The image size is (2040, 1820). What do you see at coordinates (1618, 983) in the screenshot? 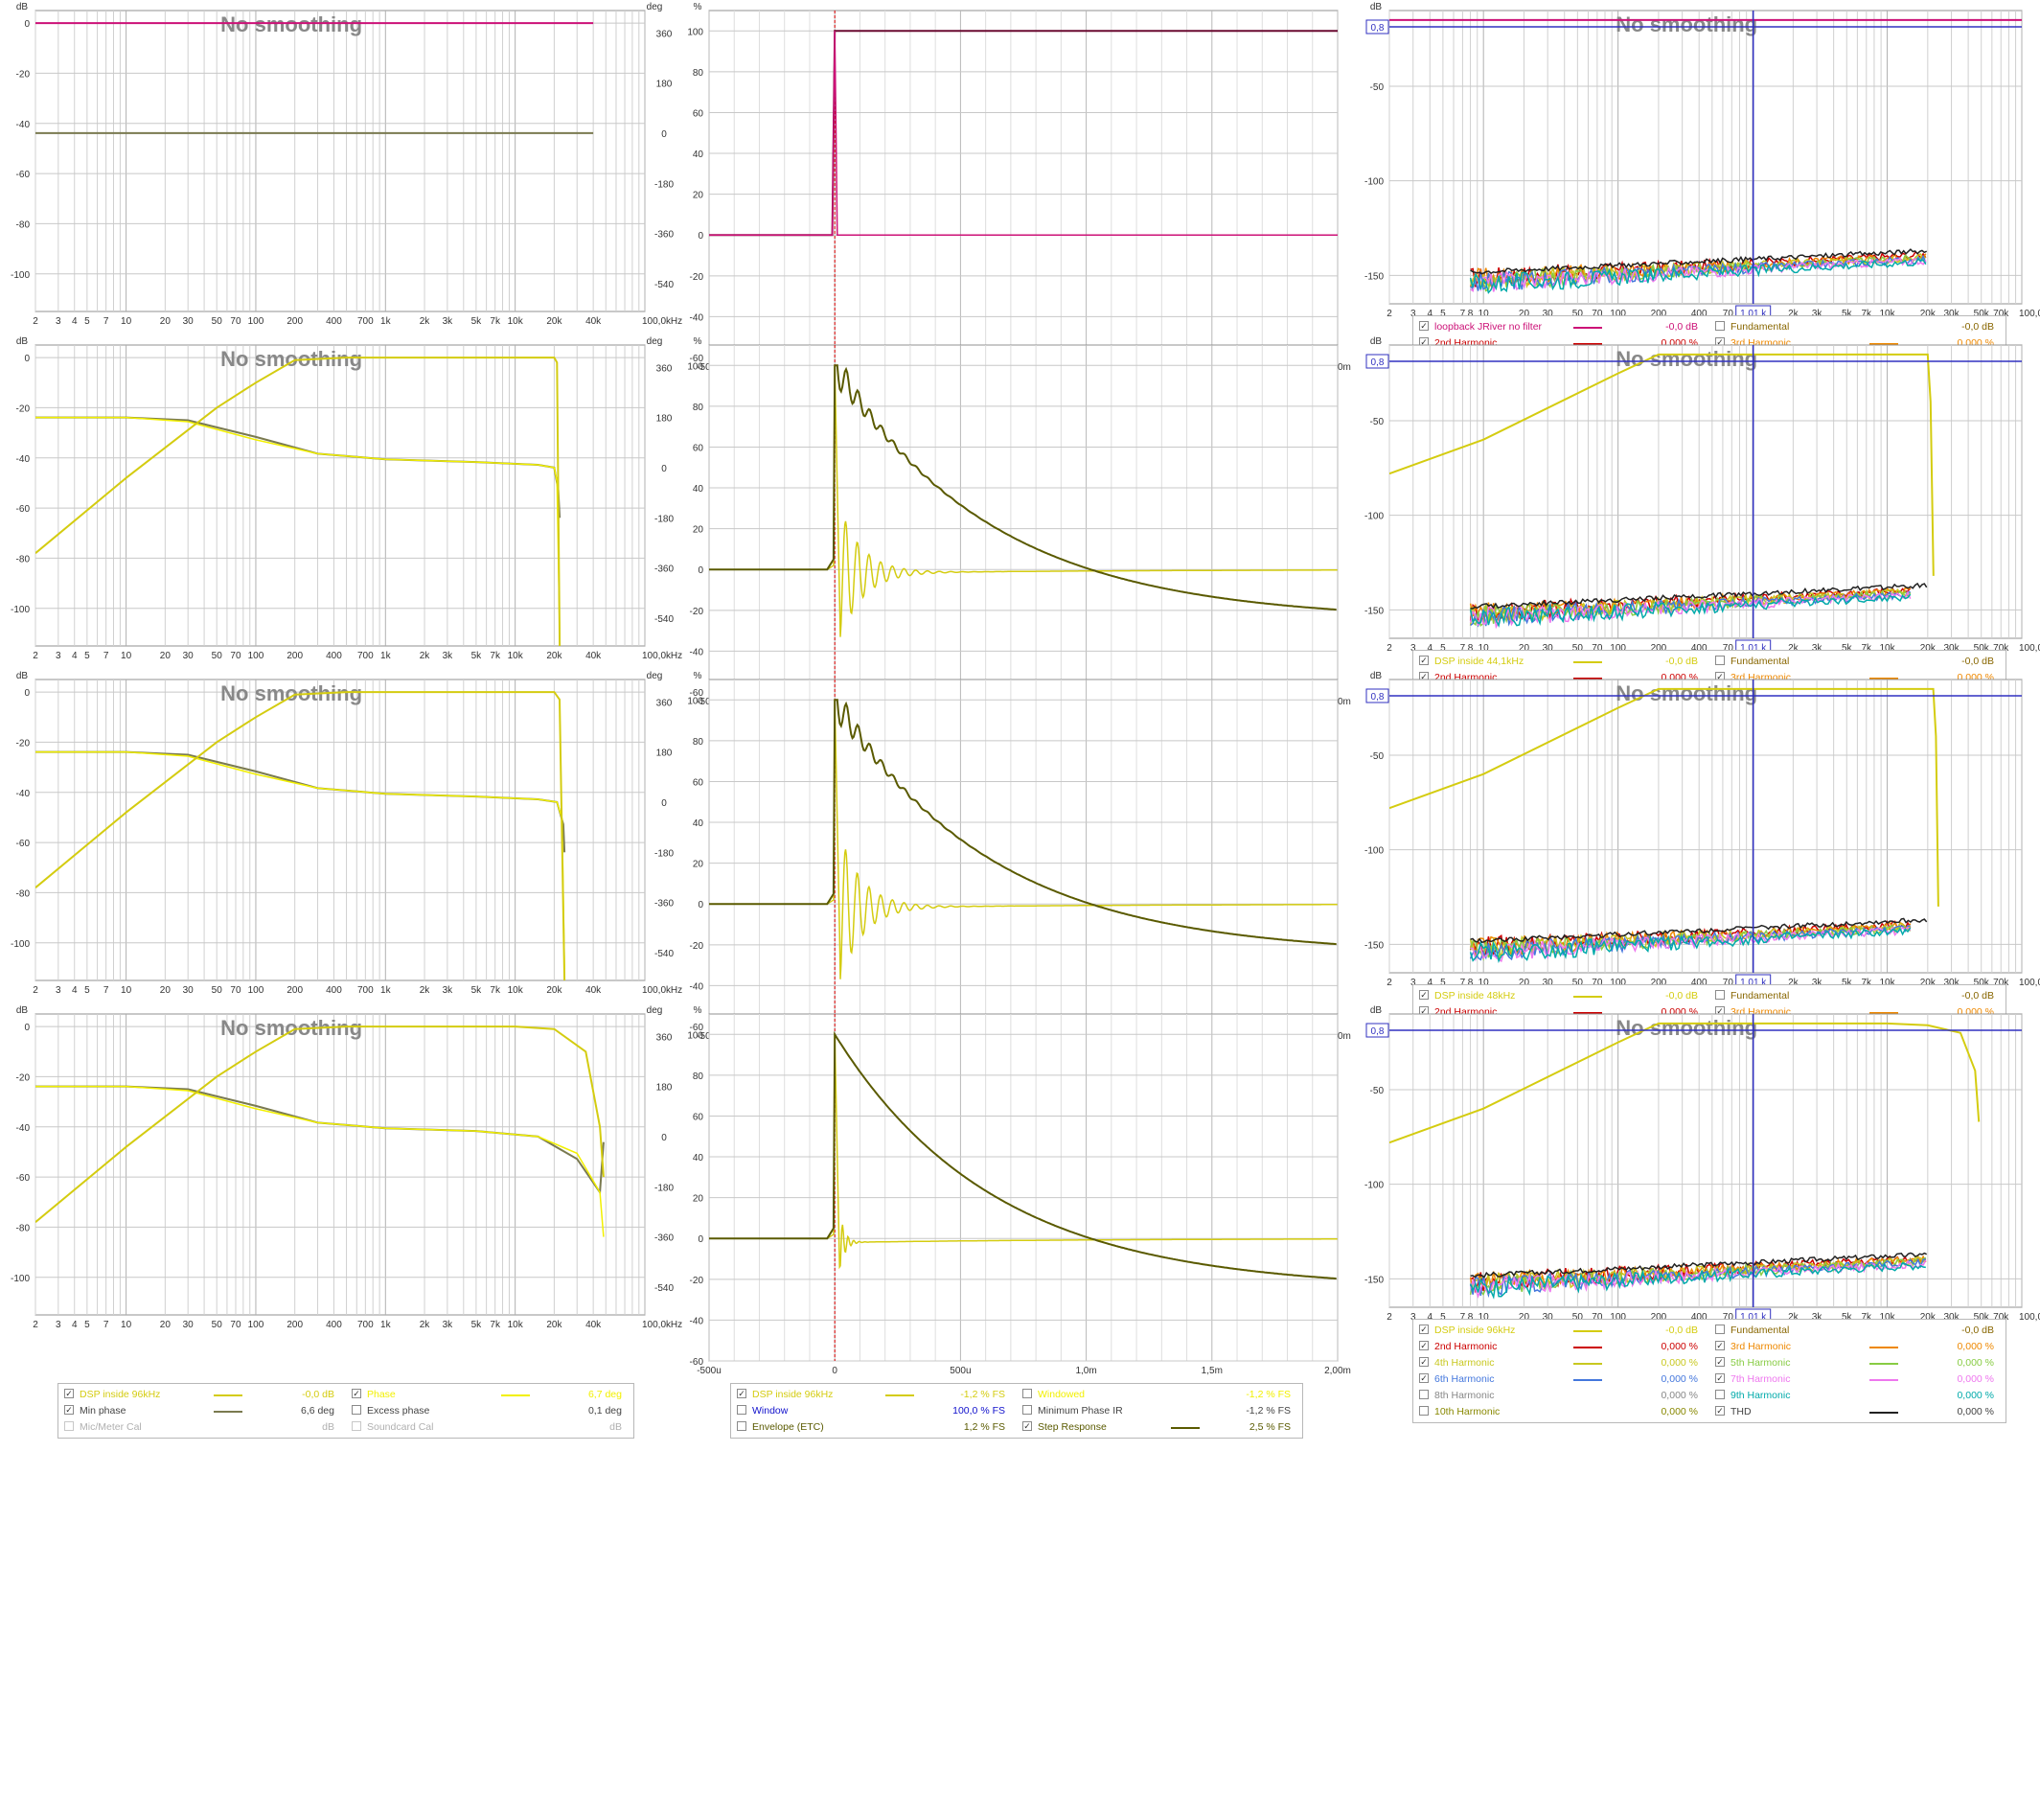
I see `tick-label: 100` at bounding box center [1618, 983].